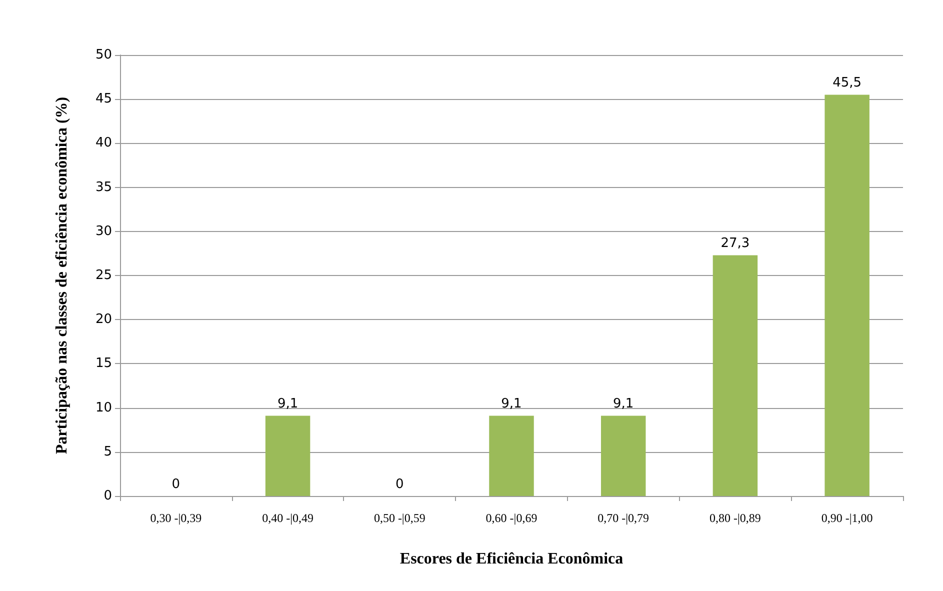 The height and width of the screenshot is (591, 943). Describe the element at coordinates (847, 83) in the screenshot. I see `data-label: 45,5` at that location.